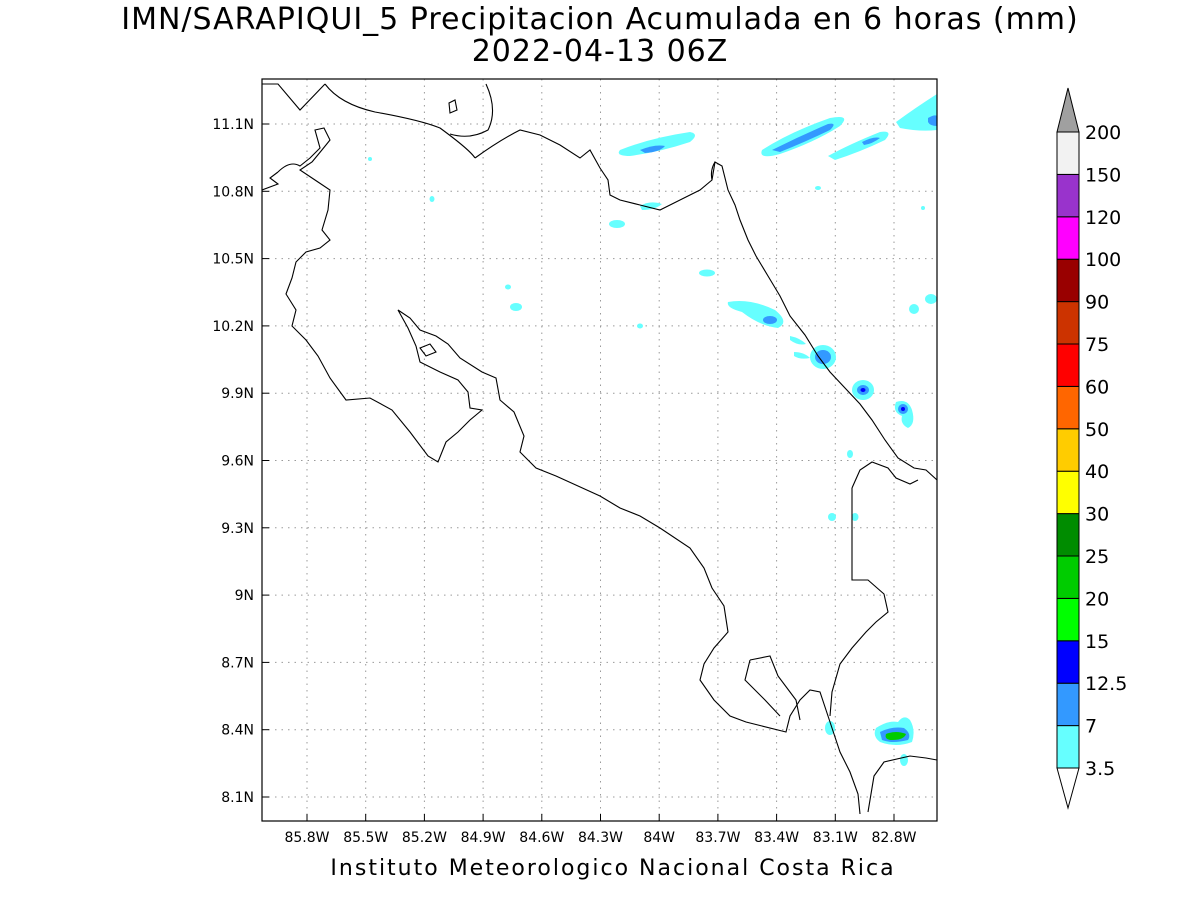  Describe the element at coordinates (541, 838) in the screenshot. I see `x-tick-label: 84.6W` at that location.